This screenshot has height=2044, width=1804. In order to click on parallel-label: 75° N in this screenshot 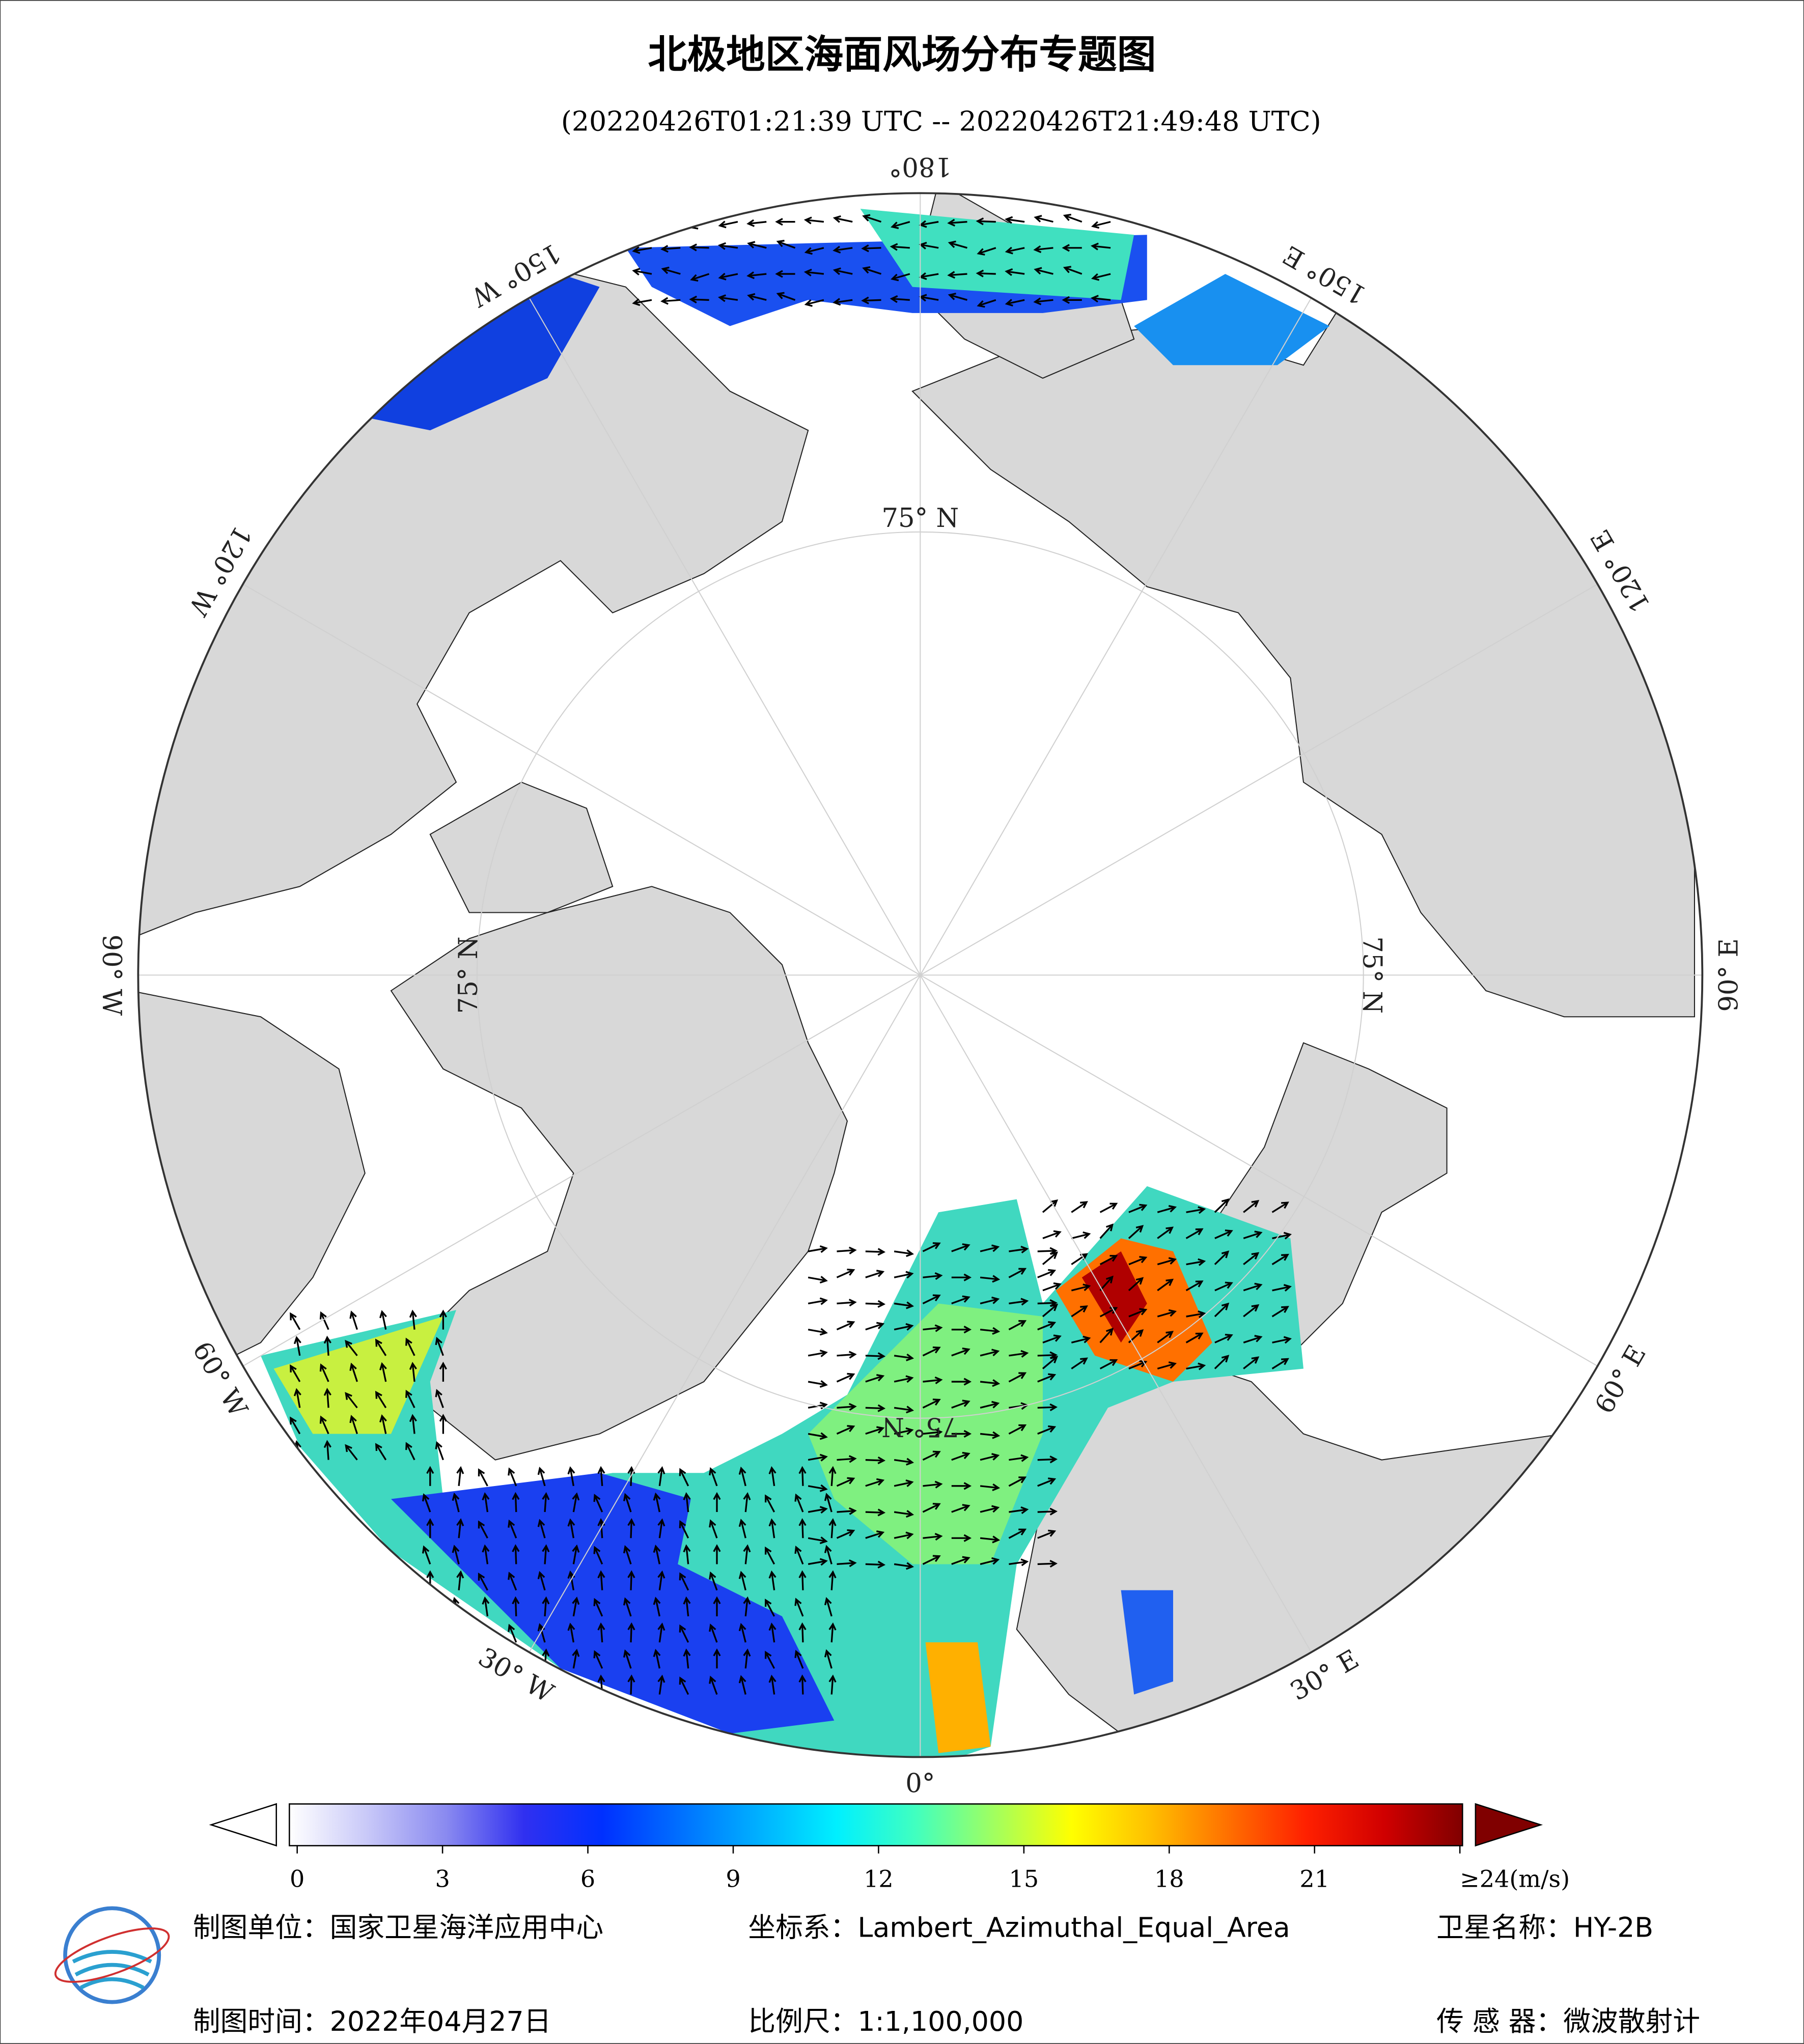, I will do `click(920, 1427)`.